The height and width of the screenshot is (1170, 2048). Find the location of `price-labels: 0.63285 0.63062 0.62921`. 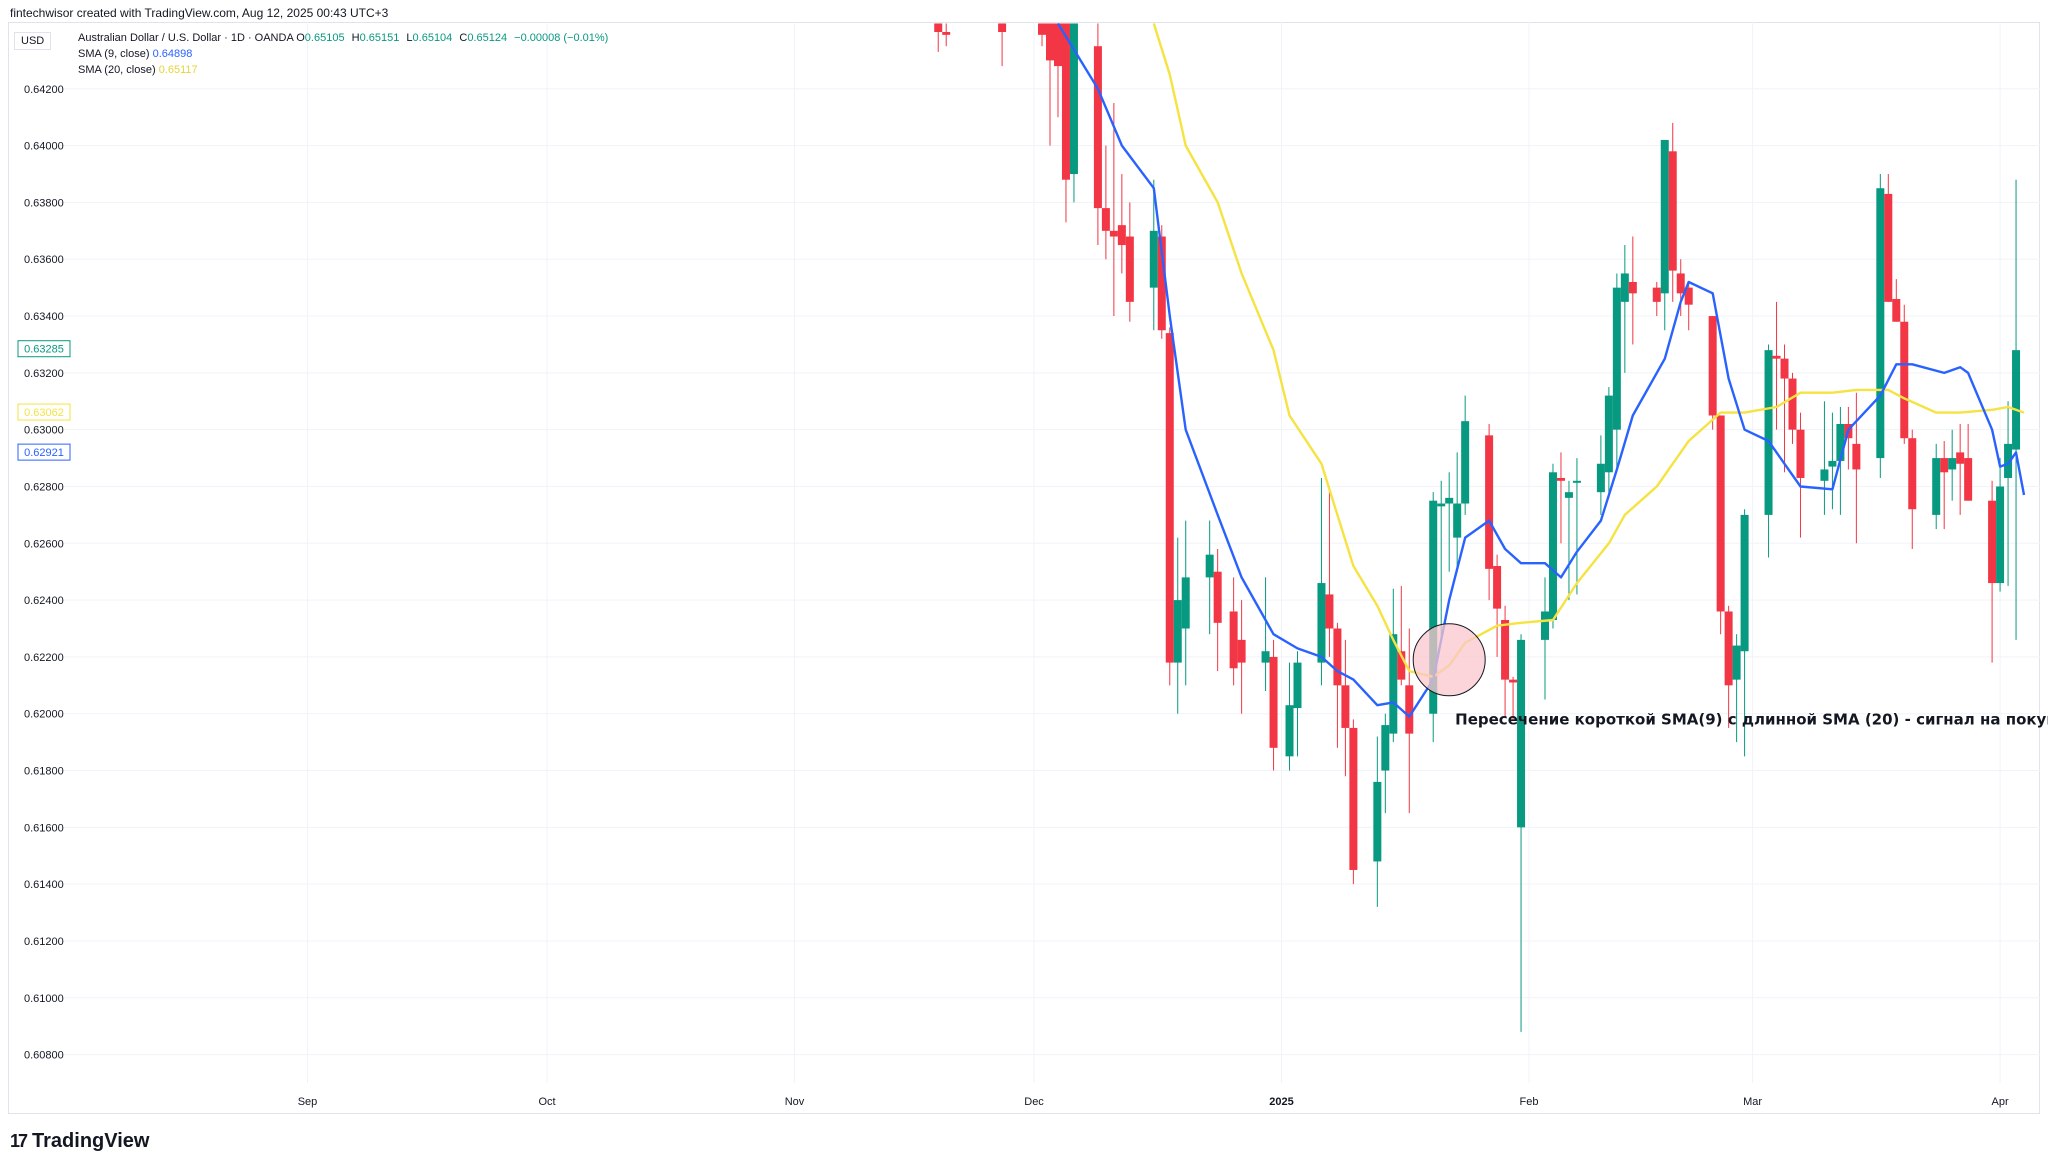

price-labels: 0.63285 0.63062 0.62921 is located at coordinates (44, 400).